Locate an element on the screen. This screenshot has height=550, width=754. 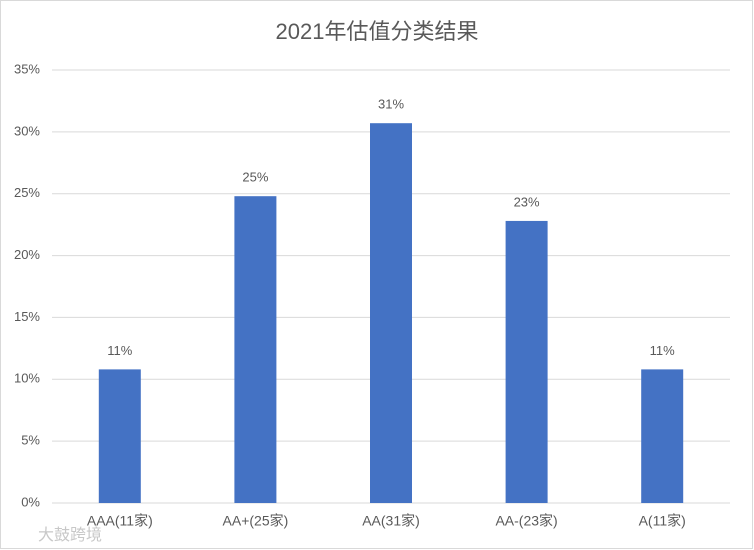
y-tick-label: 10% is located at coordinates (27, 378).